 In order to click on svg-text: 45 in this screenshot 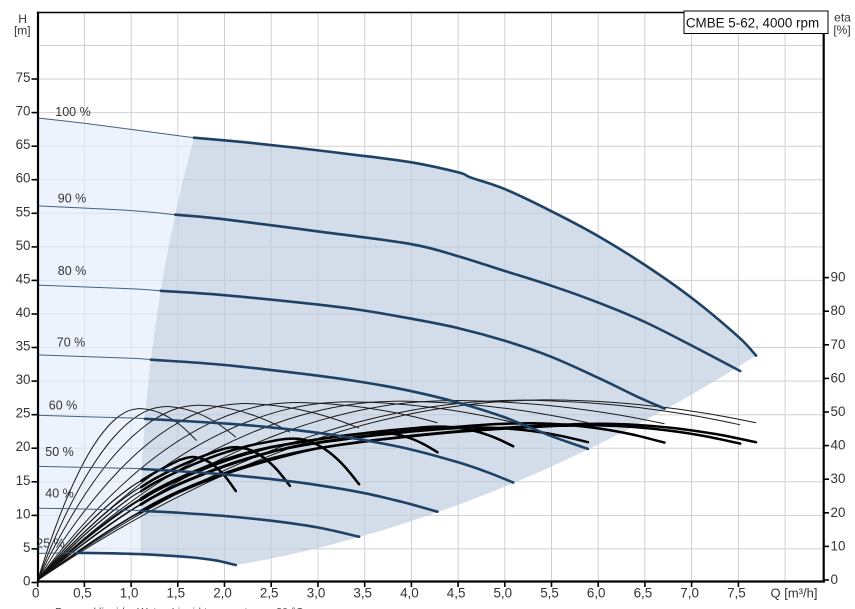, I will do `click(23, 278)`.